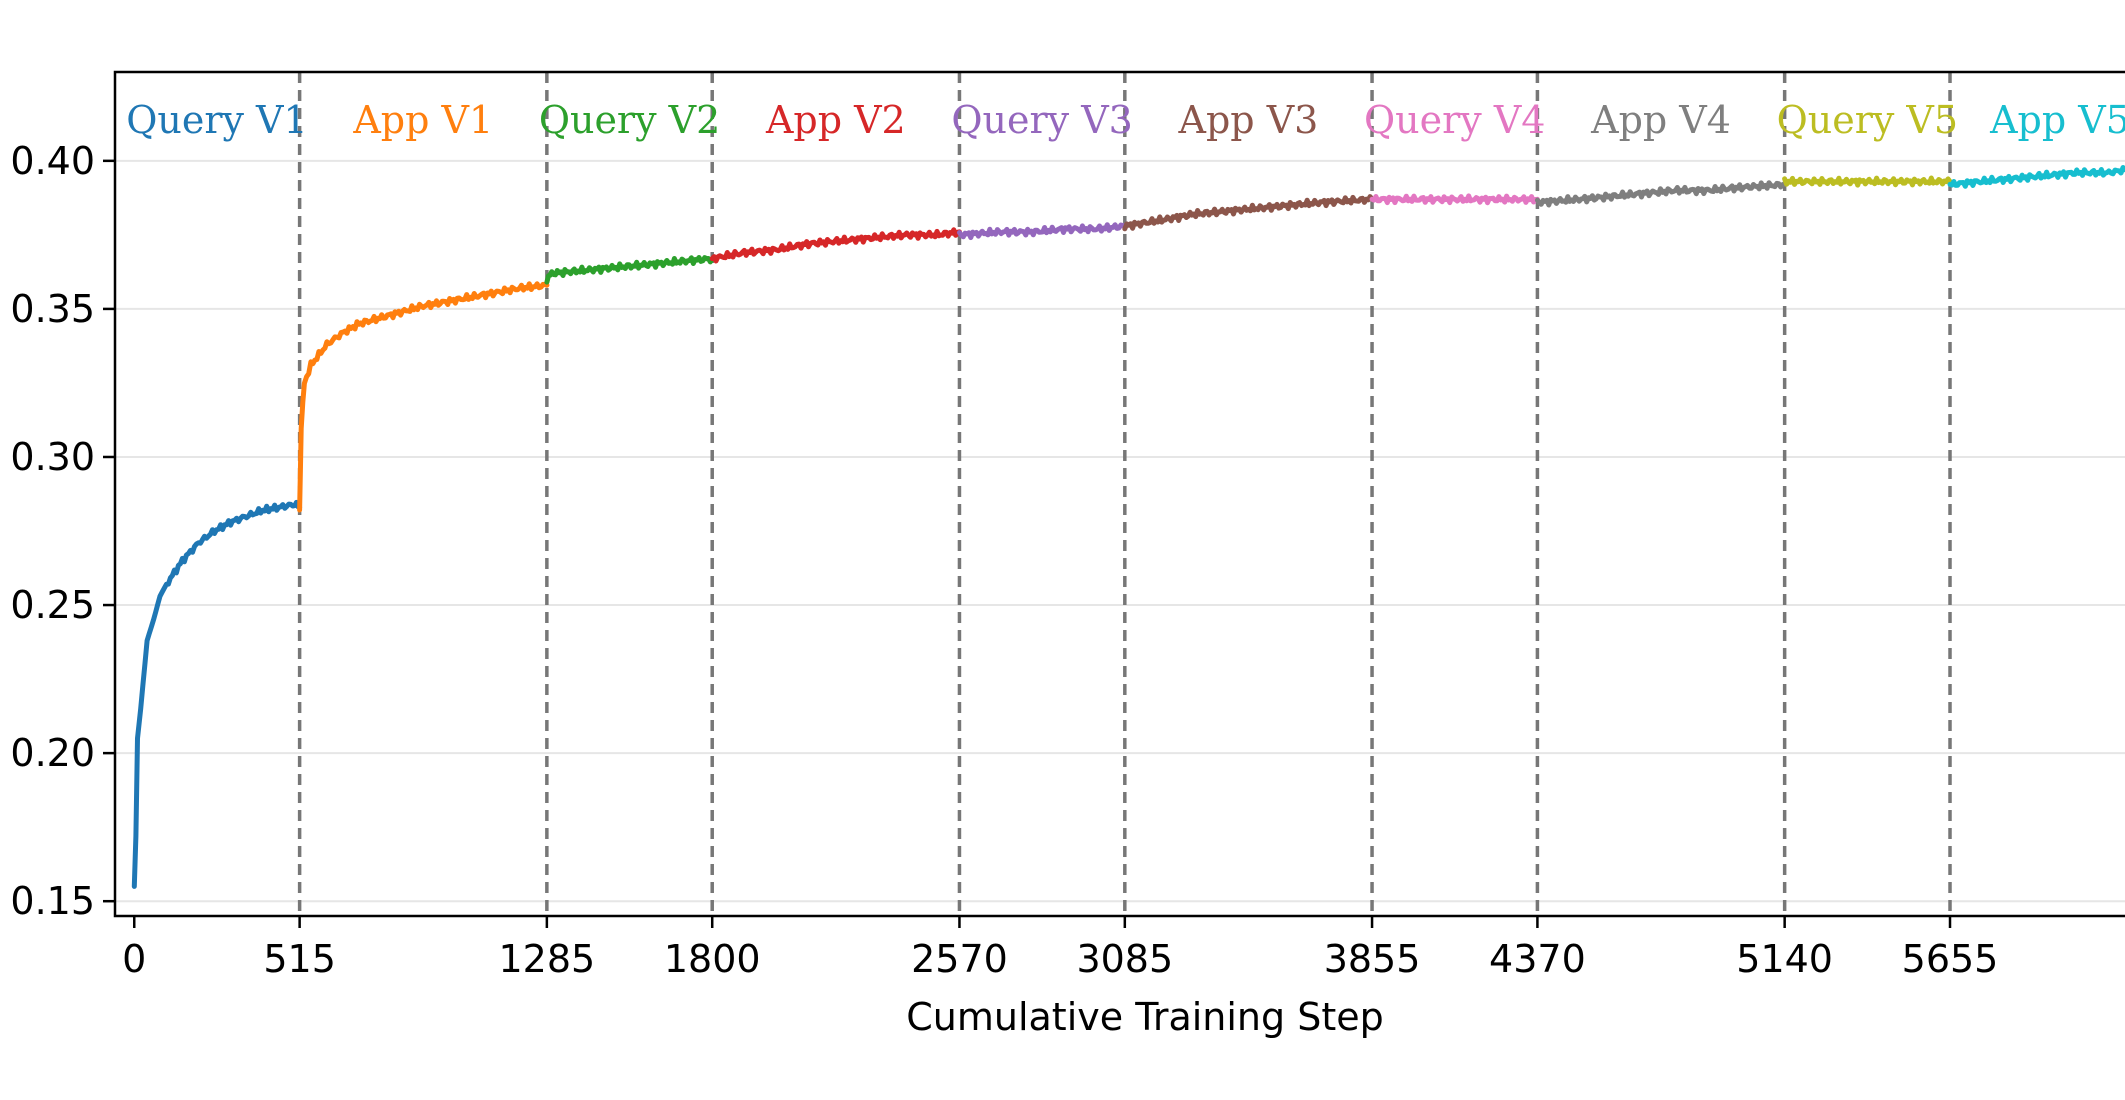 This screenshot has height=1100, width=2125. Describe the element at coordinates (52, 161) in the screenshot. I see `y-tick-label: 0.40` at that location.